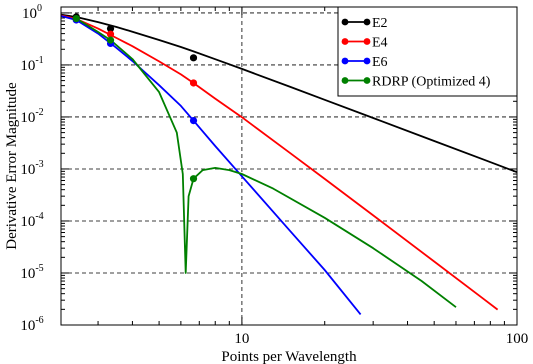  I want to click on x-tick-labels: 10 100, so click(381, 339).